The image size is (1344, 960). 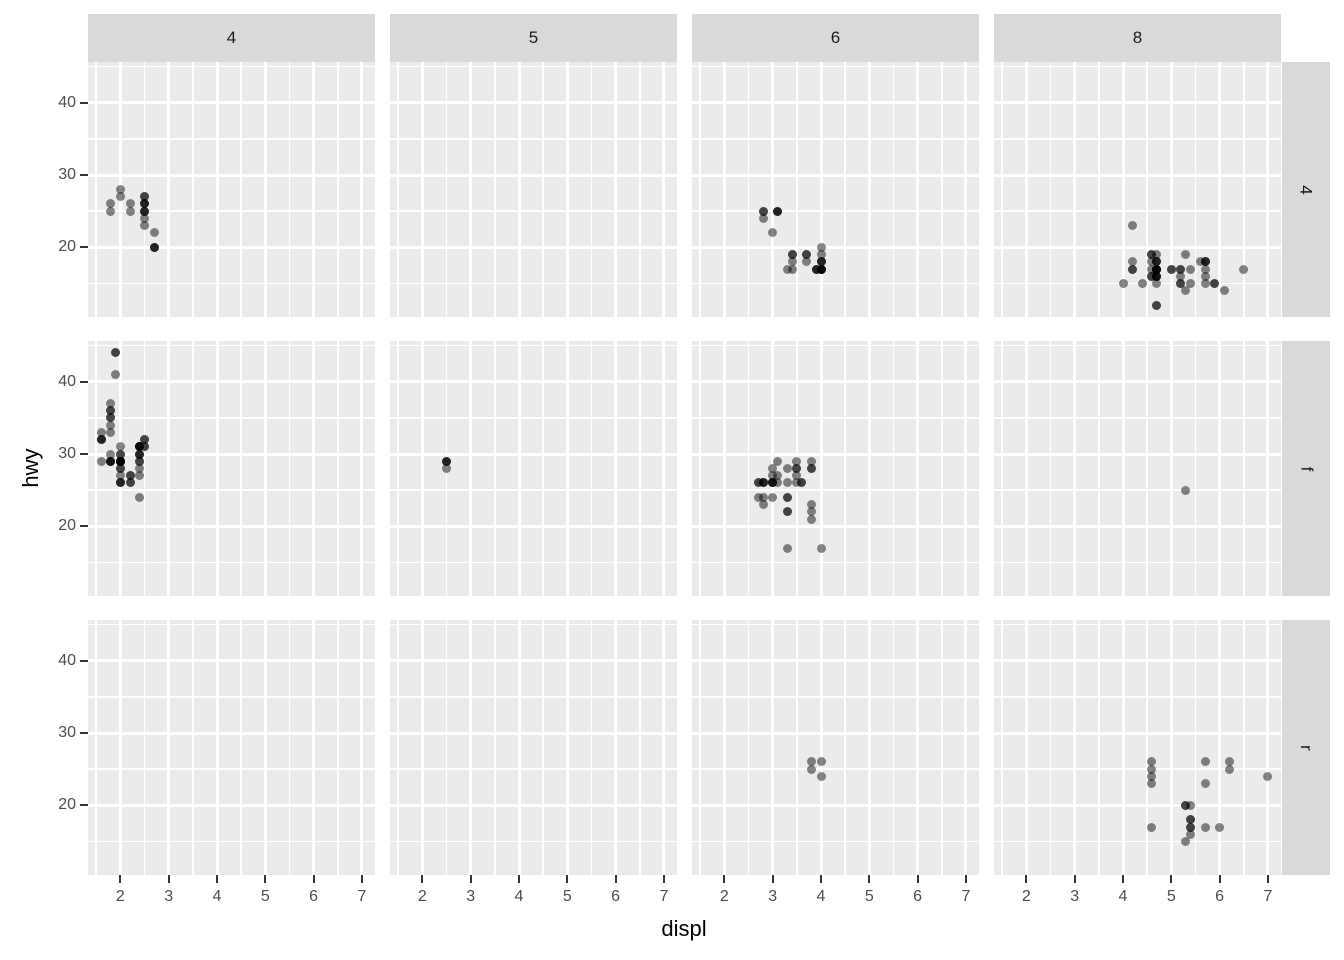 What do you see at coordinates (533, 189) in the screenshot?
I see `facet-panel-cyl5-drv4` at bounding box center [533, 189].